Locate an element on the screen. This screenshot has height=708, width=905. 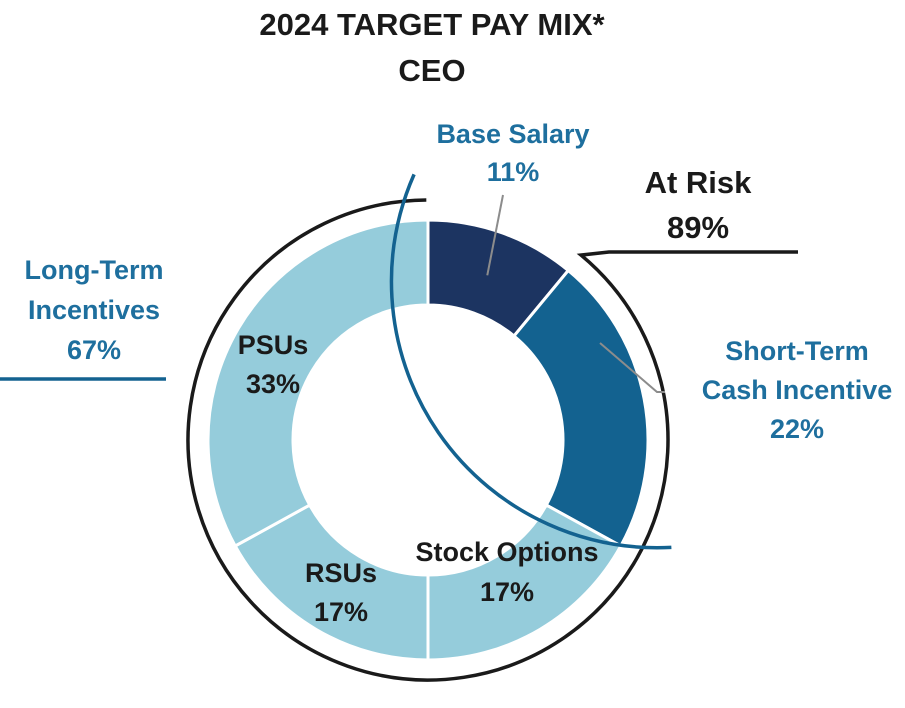
slice-stock-options is located at coordinates (524, 582).